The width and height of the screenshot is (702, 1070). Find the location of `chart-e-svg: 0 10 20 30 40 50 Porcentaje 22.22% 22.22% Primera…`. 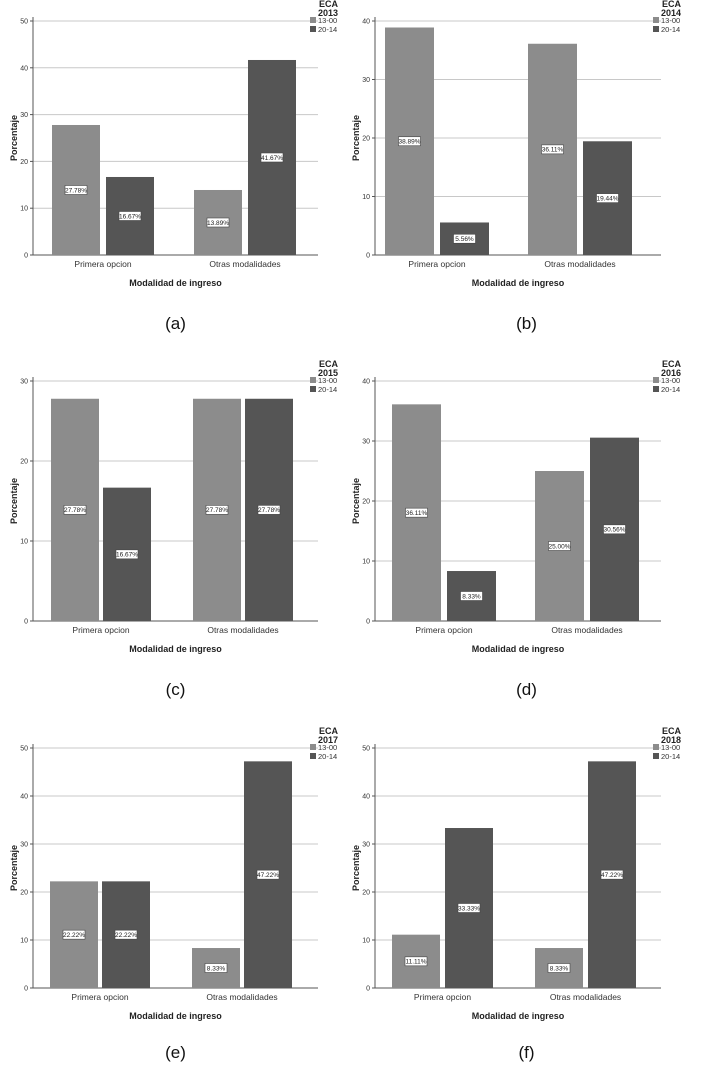

chart-e-svg: 0 10 20 30 40 50 Porcentaje 22.22% 22.22% Primera… is located at coordinates (173, 873).